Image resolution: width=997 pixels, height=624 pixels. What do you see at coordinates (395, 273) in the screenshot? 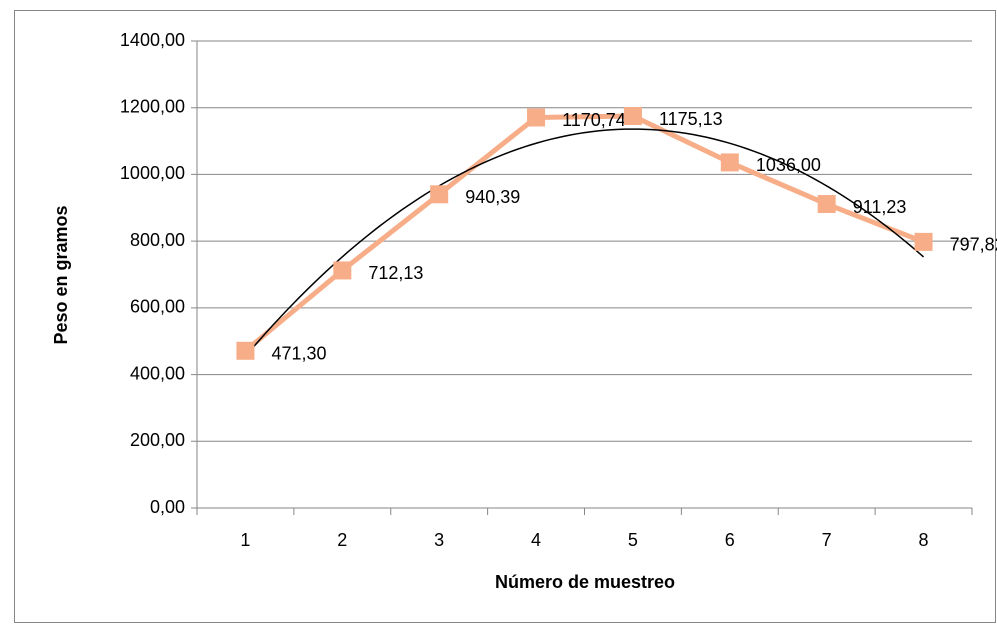
I see `data-label: 712,13` at bounding box center [395, 273].